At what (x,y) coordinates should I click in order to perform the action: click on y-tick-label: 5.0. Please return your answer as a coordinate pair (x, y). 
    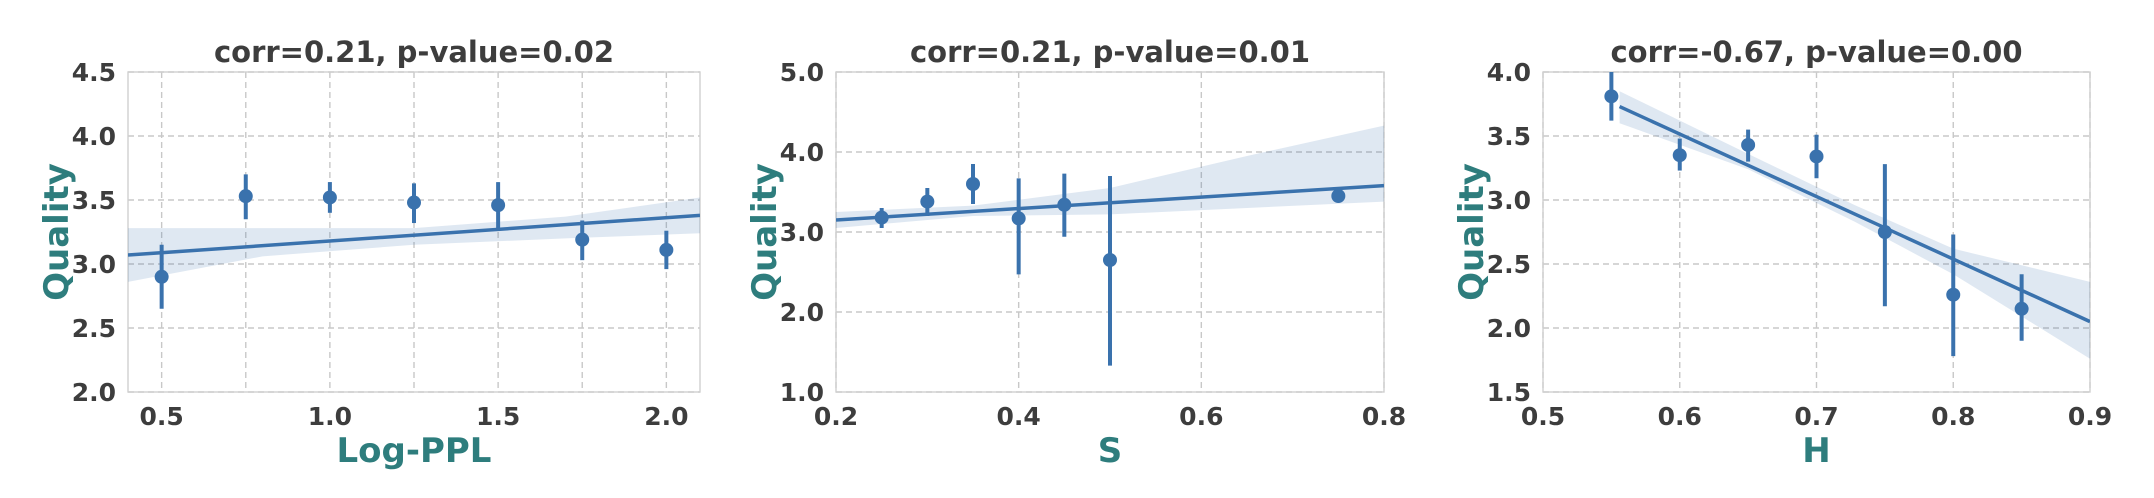
    Looking at the image, I should click on (802, 72).